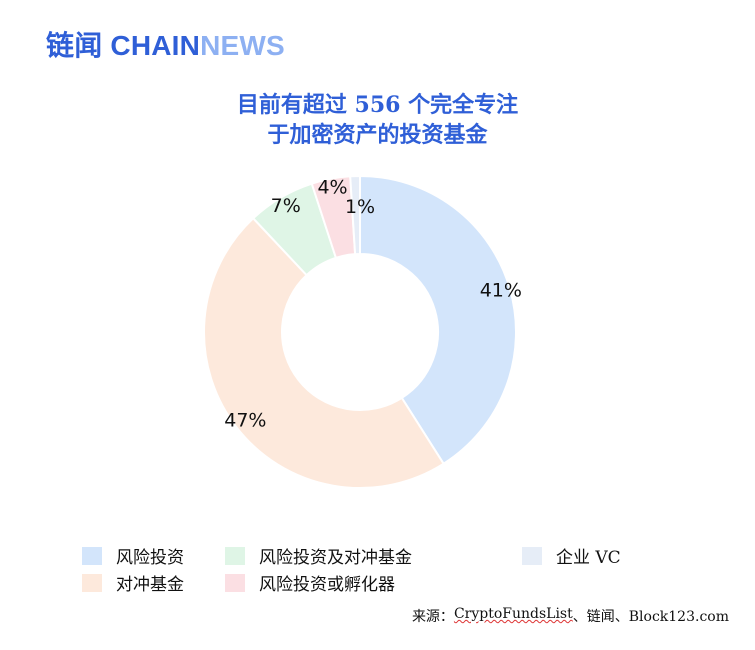 This screenshot has width=755, height=650. What do you see at coordinates (286, 206) in the screenshot?
I see `donut-label-venture-and-hedge: 7%` at bounding box center [286, 206].